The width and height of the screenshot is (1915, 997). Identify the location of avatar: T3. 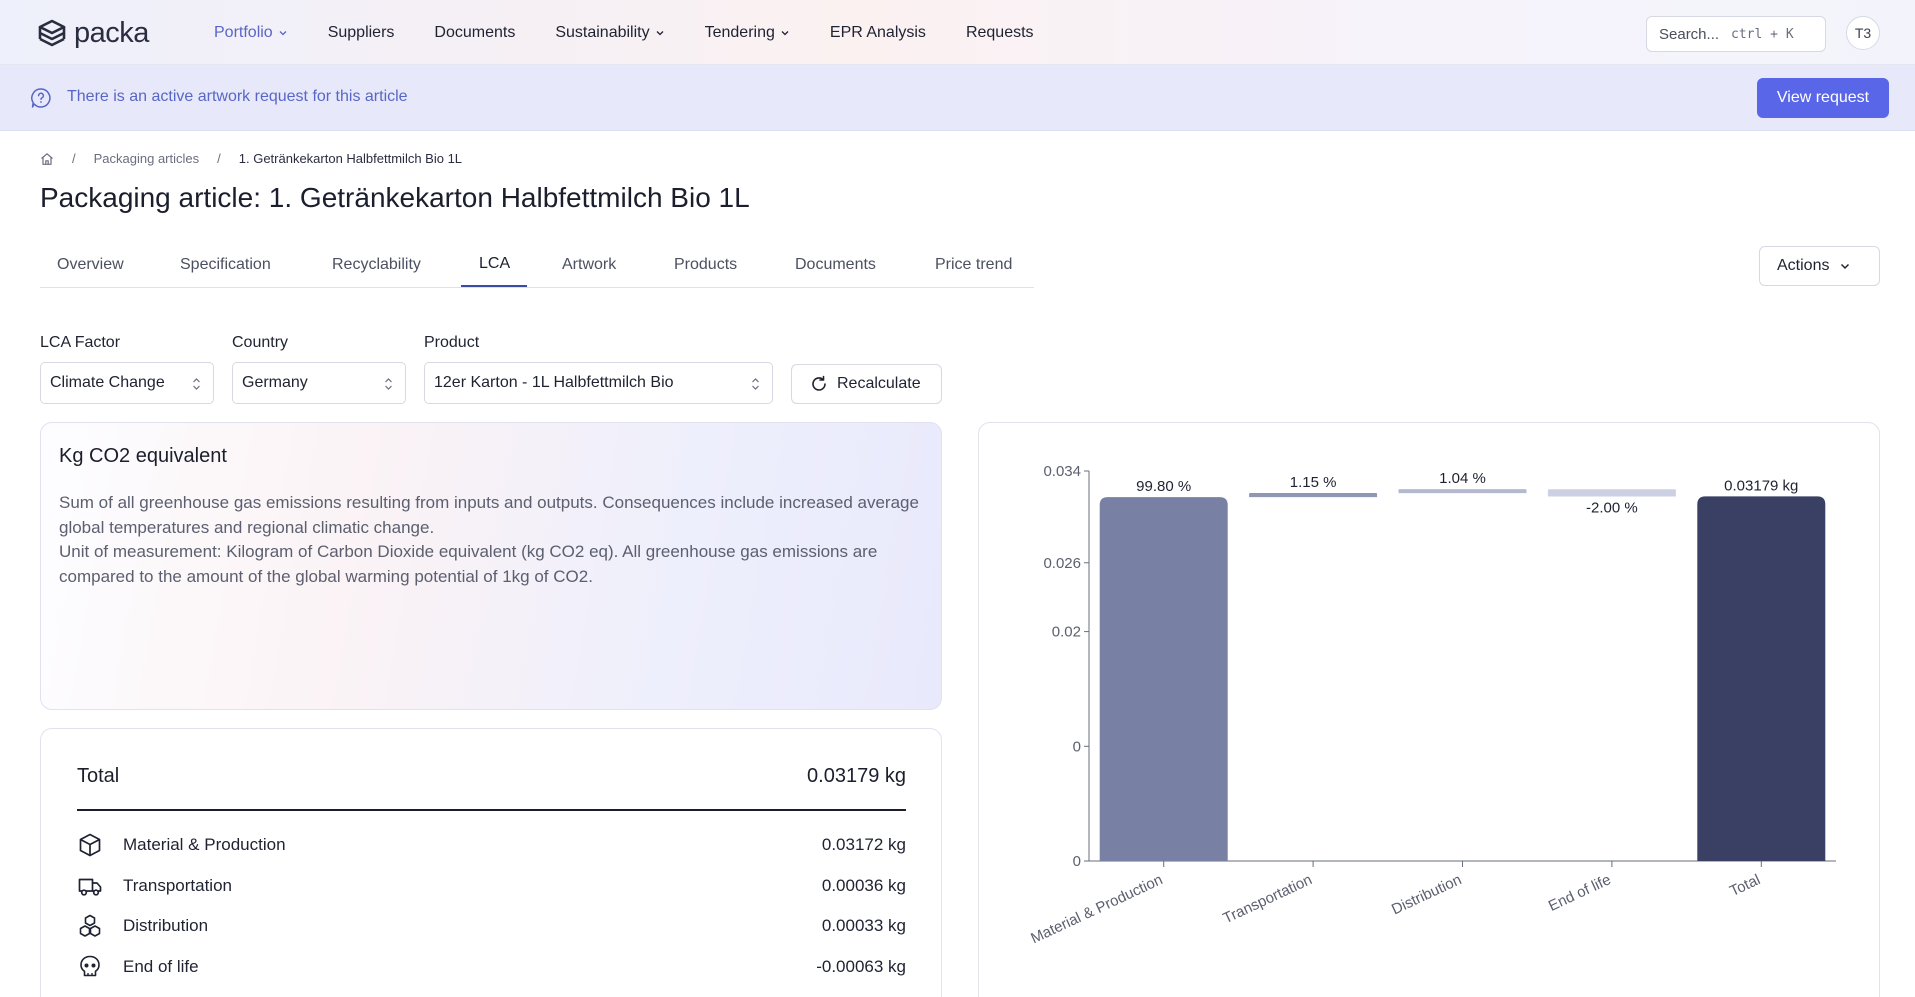
(1863, 33).